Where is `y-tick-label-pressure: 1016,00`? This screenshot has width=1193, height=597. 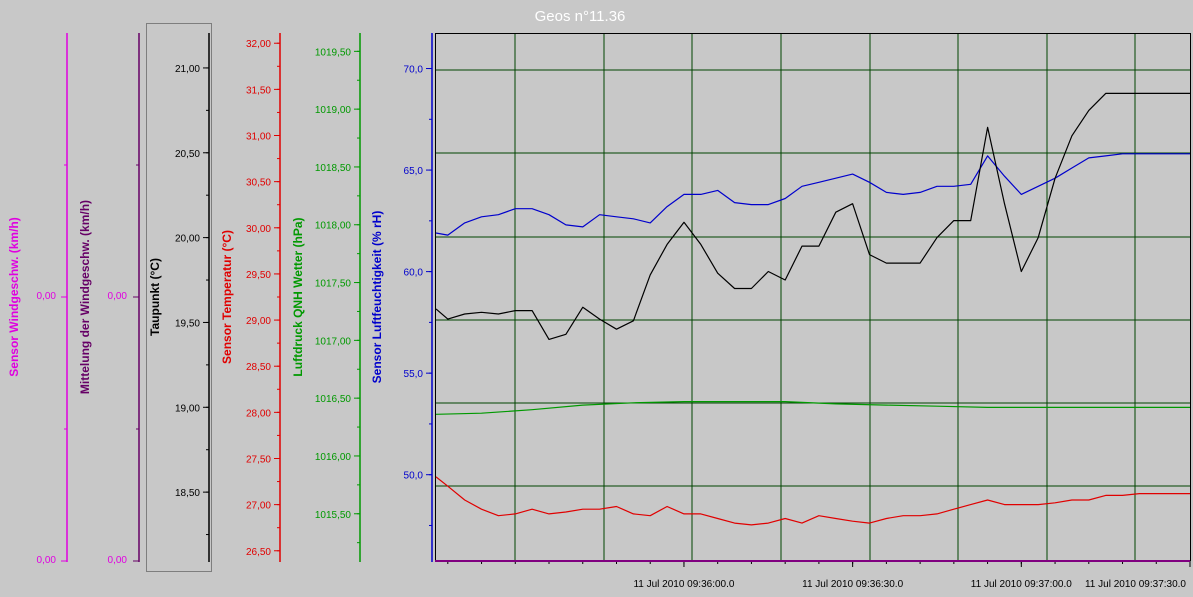 y-tick-label-pressure: 1016,00 is located at coordinates (333, 457).